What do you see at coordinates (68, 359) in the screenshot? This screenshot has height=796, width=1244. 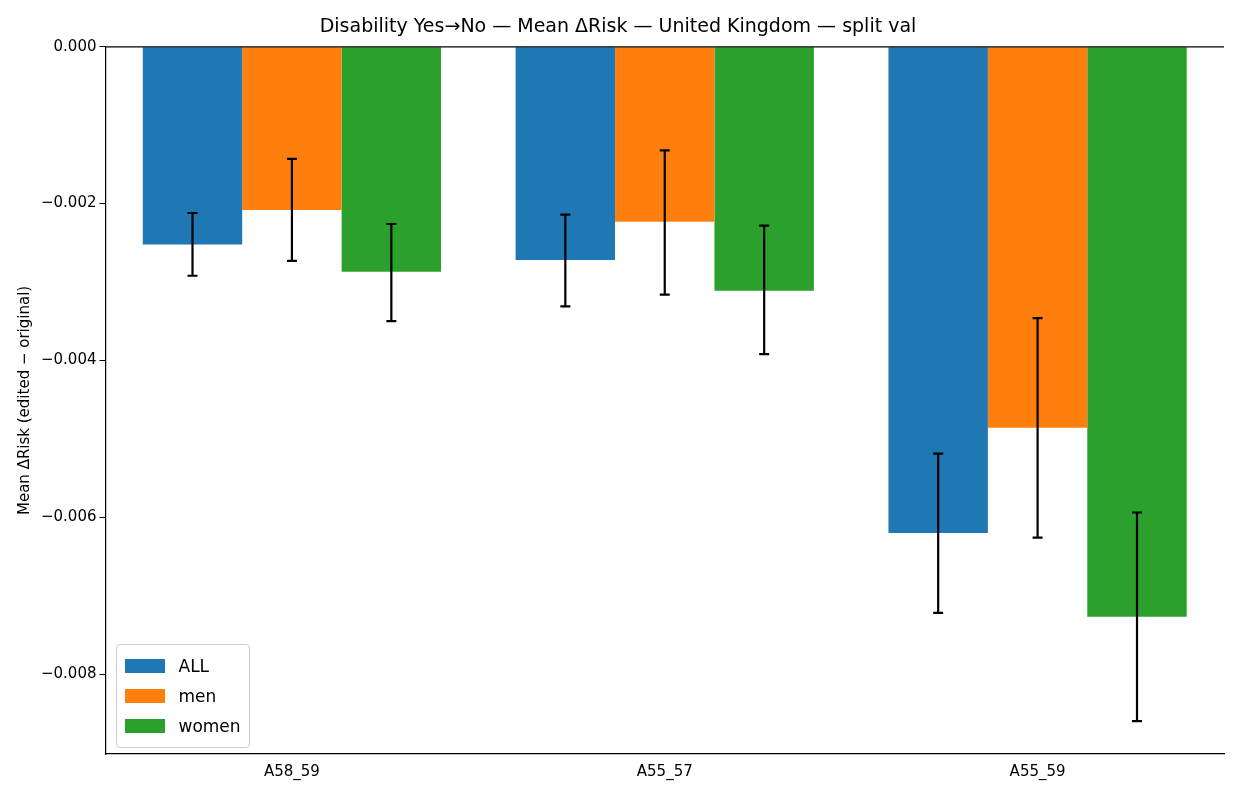 I see `y-tick-label: −0.004` at bounding box center [68, 359].